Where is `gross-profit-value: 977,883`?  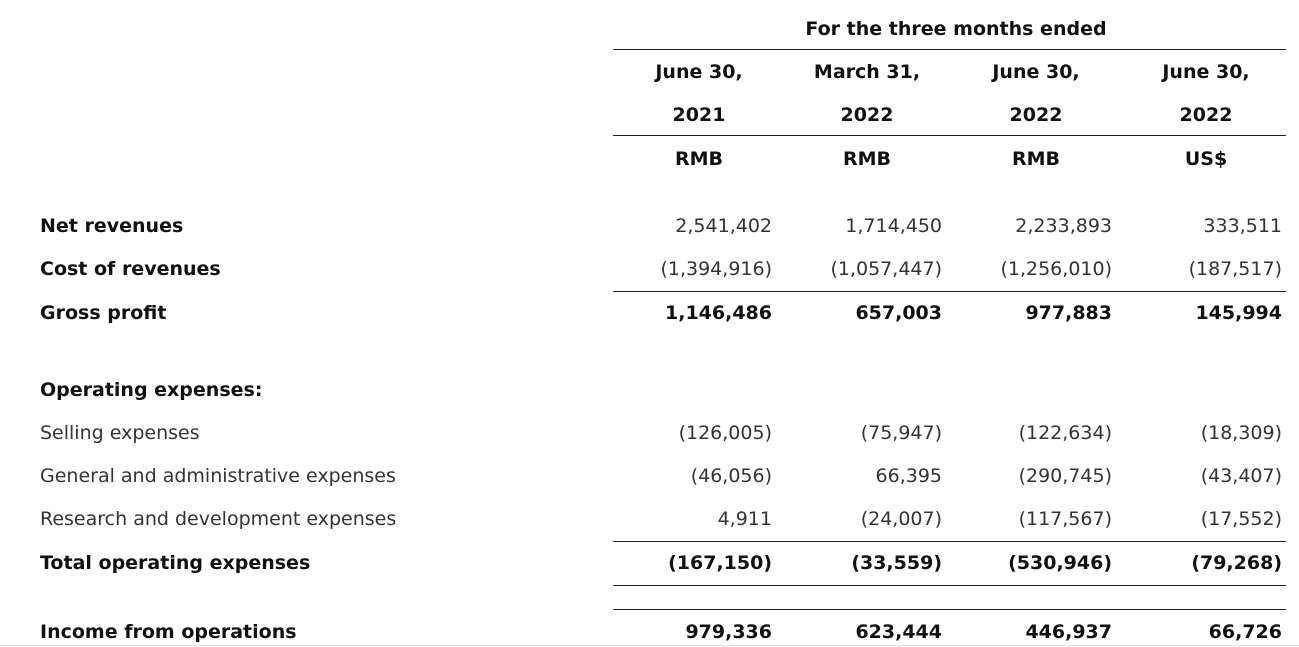
gross-profit-value: 977,883 is located at coordinates (1068, 313).